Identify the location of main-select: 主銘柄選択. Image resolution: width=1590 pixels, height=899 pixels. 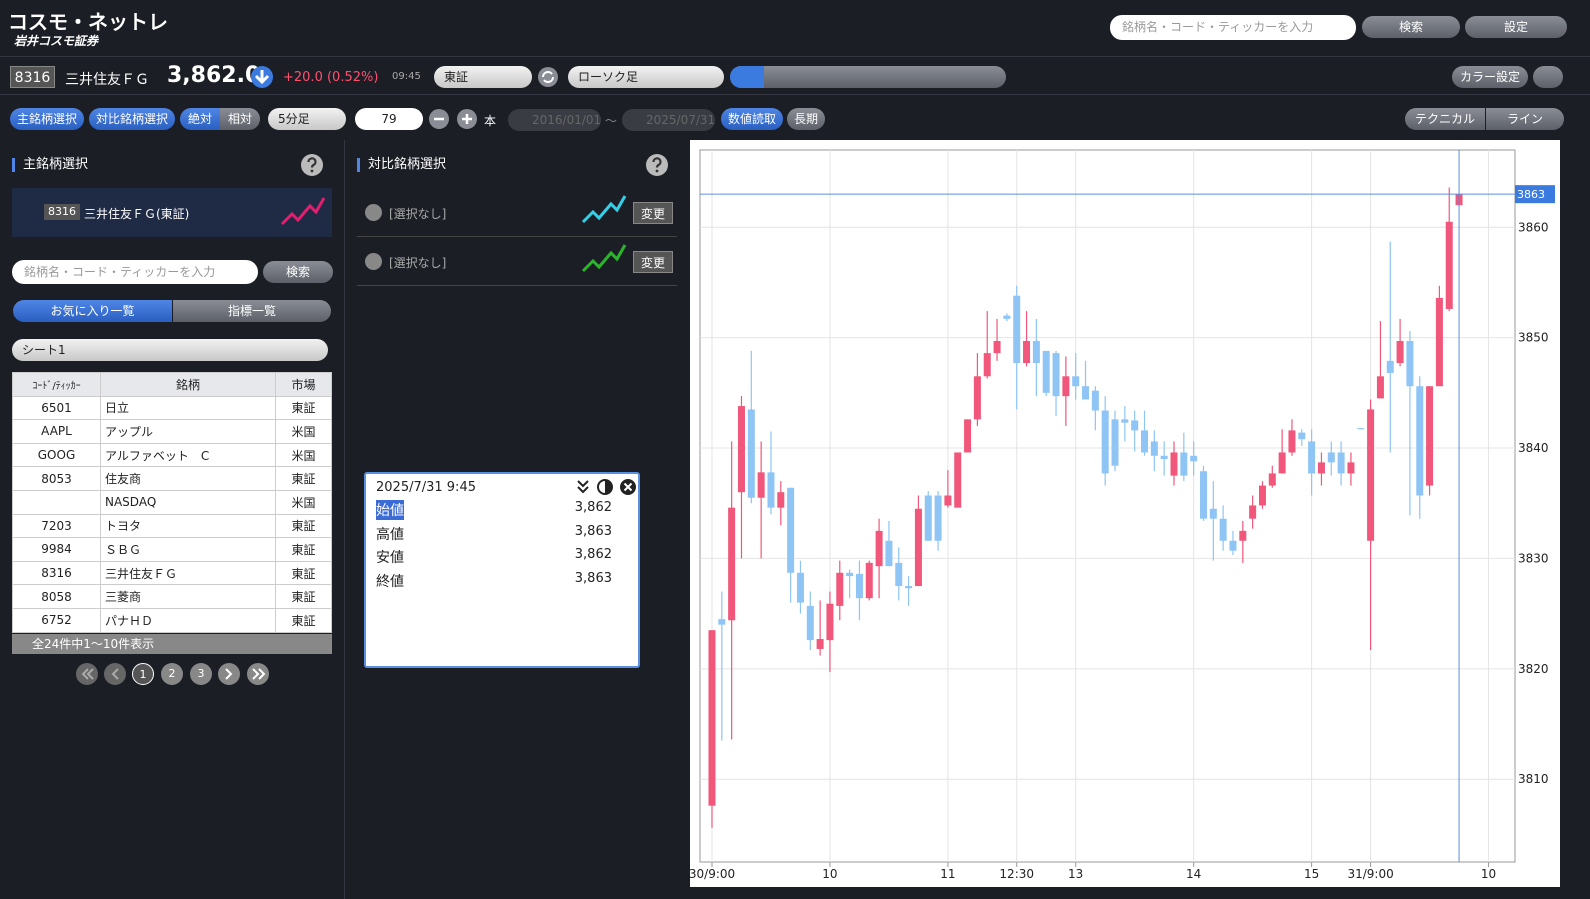
(47, 119).